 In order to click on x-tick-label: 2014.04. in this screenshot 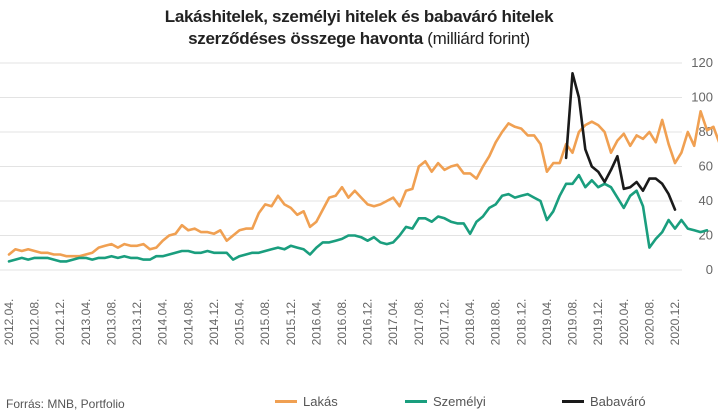, I will do `click(163, 322)`.